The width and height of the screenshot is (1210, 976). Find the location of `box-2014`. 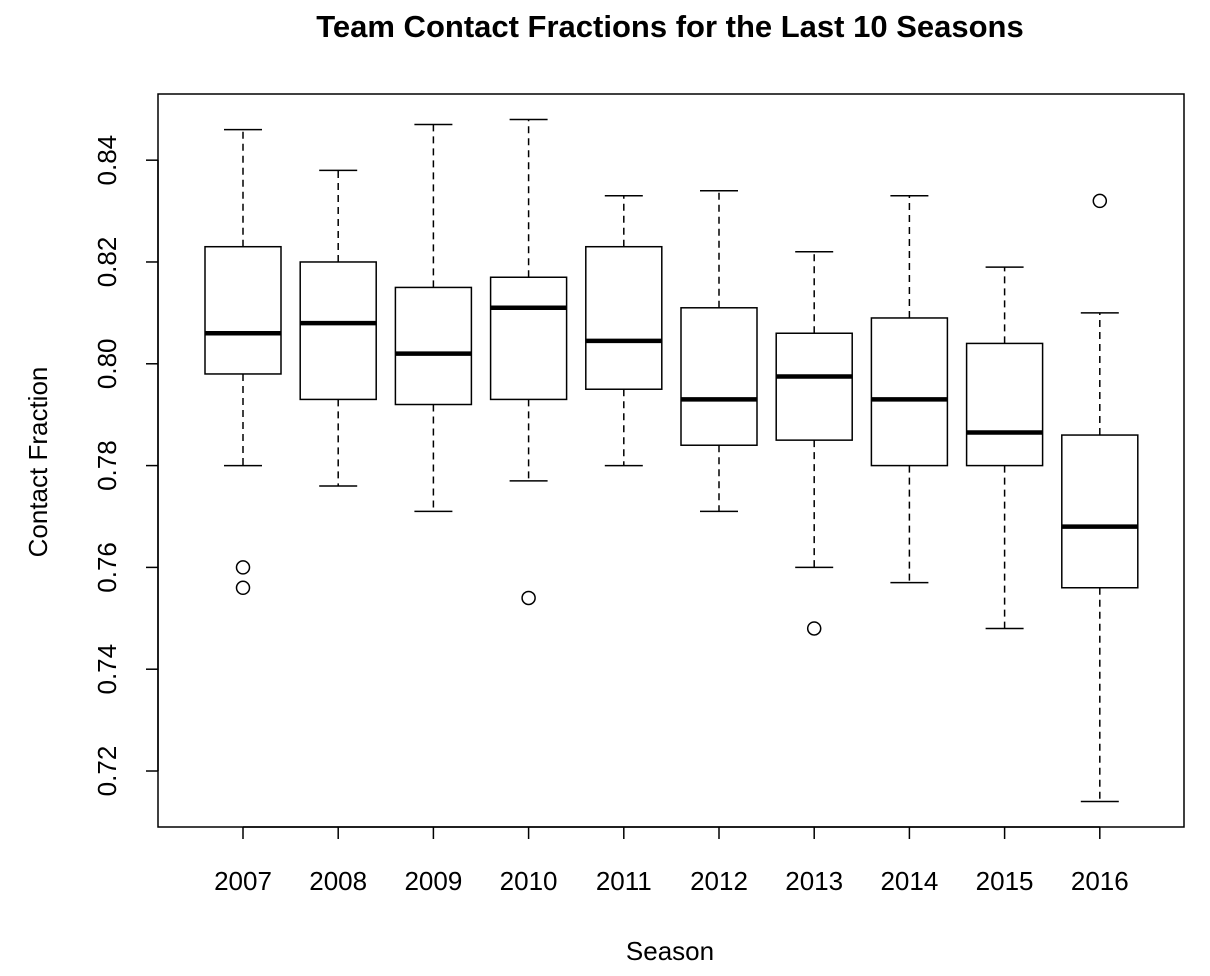

box-2014 is located at coordinates (909, 389).